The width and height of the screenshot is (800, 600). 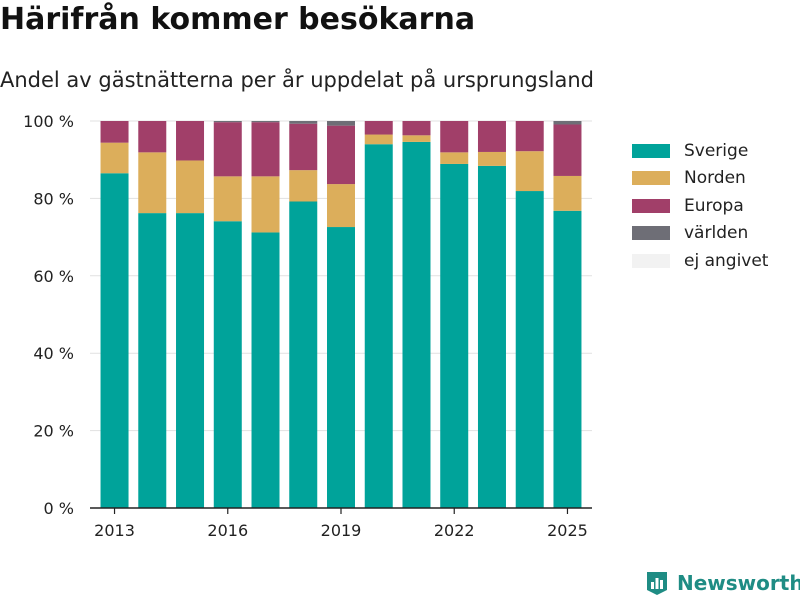 I want to click on legend-label: Norden, so click(x=715, y=178).